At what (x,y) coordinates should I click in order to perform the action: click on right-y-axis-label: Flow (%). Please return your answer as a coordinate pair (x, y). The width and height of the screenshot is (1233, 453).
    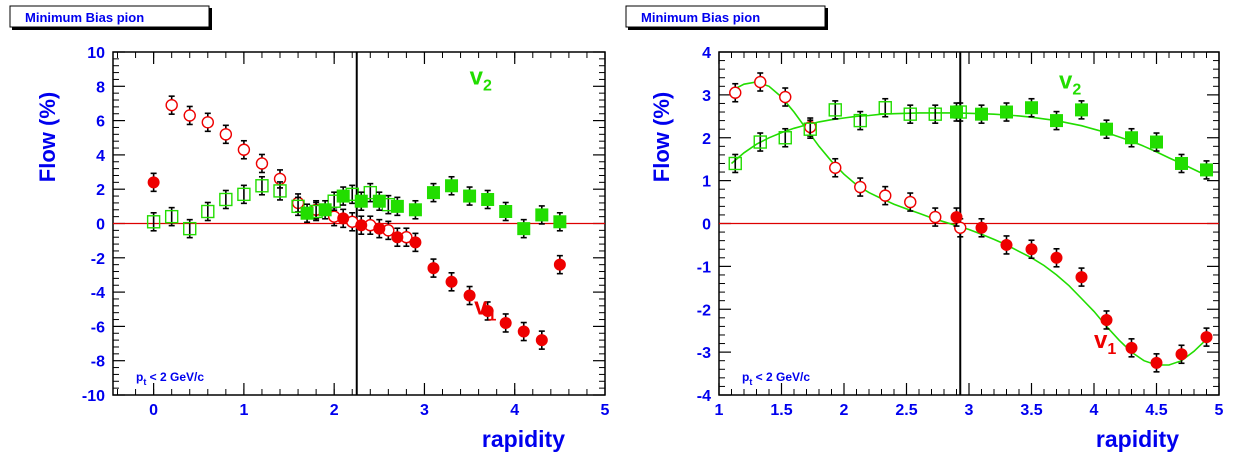
    Looking at the image, I should click on (661, 137).